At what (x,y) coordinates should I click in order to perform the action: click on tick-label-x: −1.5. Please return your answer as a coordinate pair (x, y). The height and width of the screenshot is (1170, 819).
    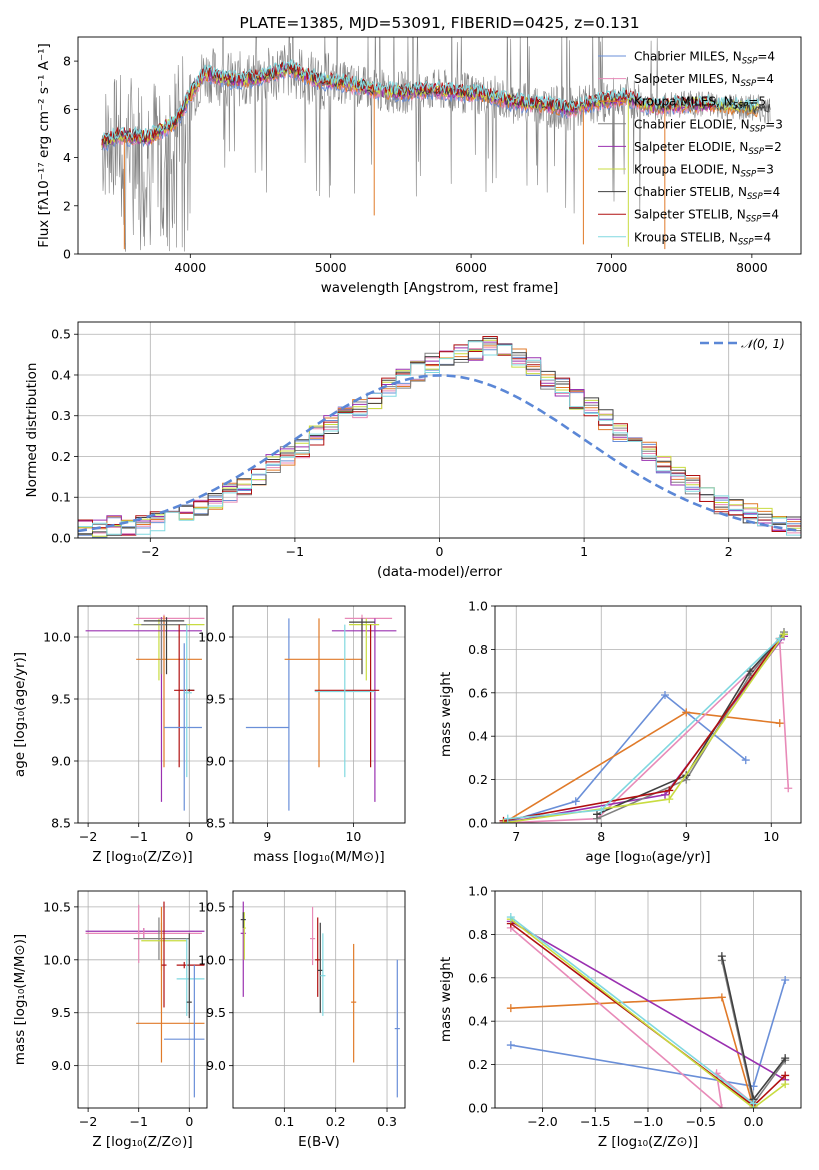
    Looking at the image, I should click on (595, 1121).